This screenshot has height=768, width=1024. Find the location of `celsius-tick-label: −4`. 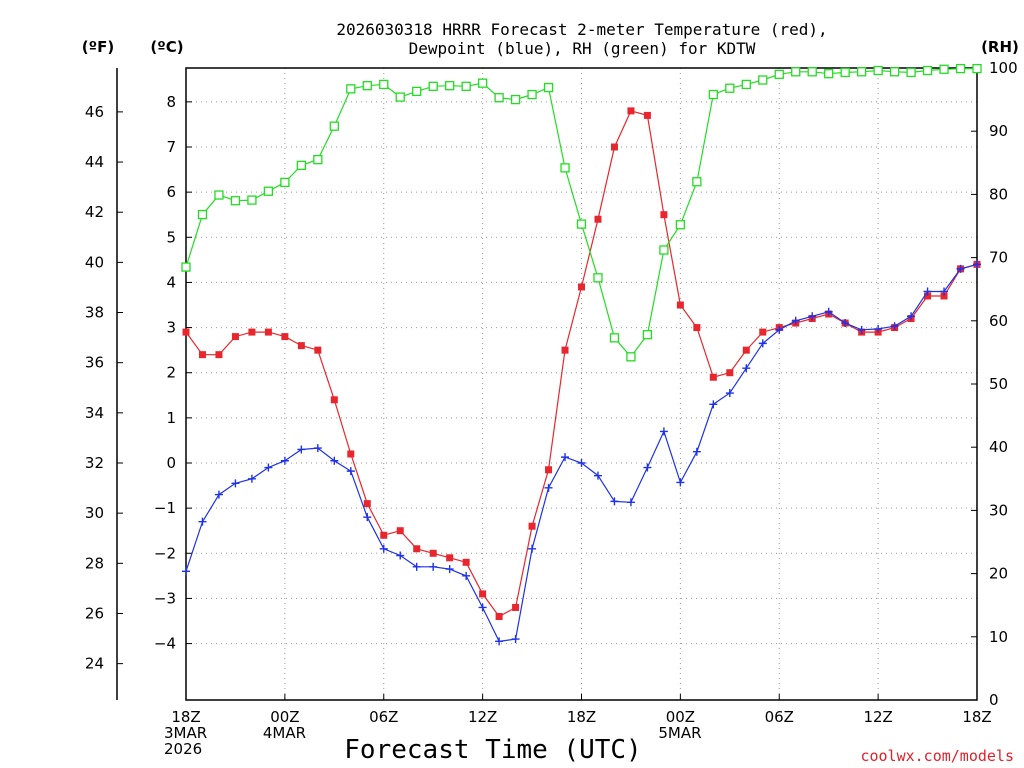

celsius-tick-label: −4 is located at coordinates (165, 644).